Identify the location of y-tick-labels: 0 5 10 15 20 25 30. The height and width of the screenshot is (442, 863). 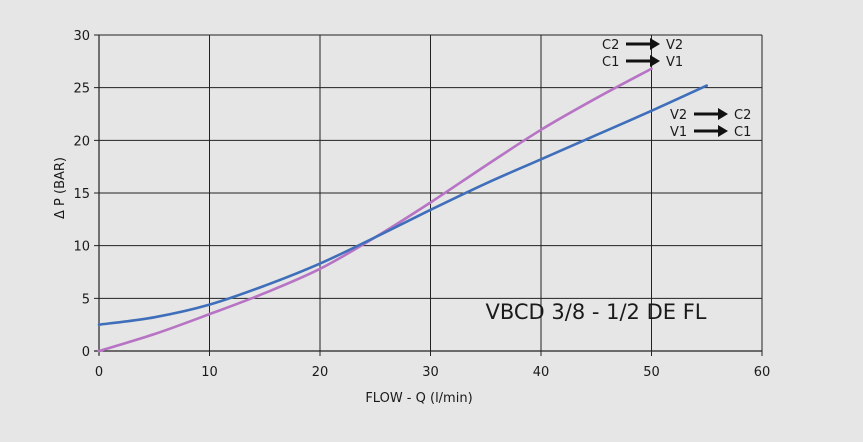
(81, 194).